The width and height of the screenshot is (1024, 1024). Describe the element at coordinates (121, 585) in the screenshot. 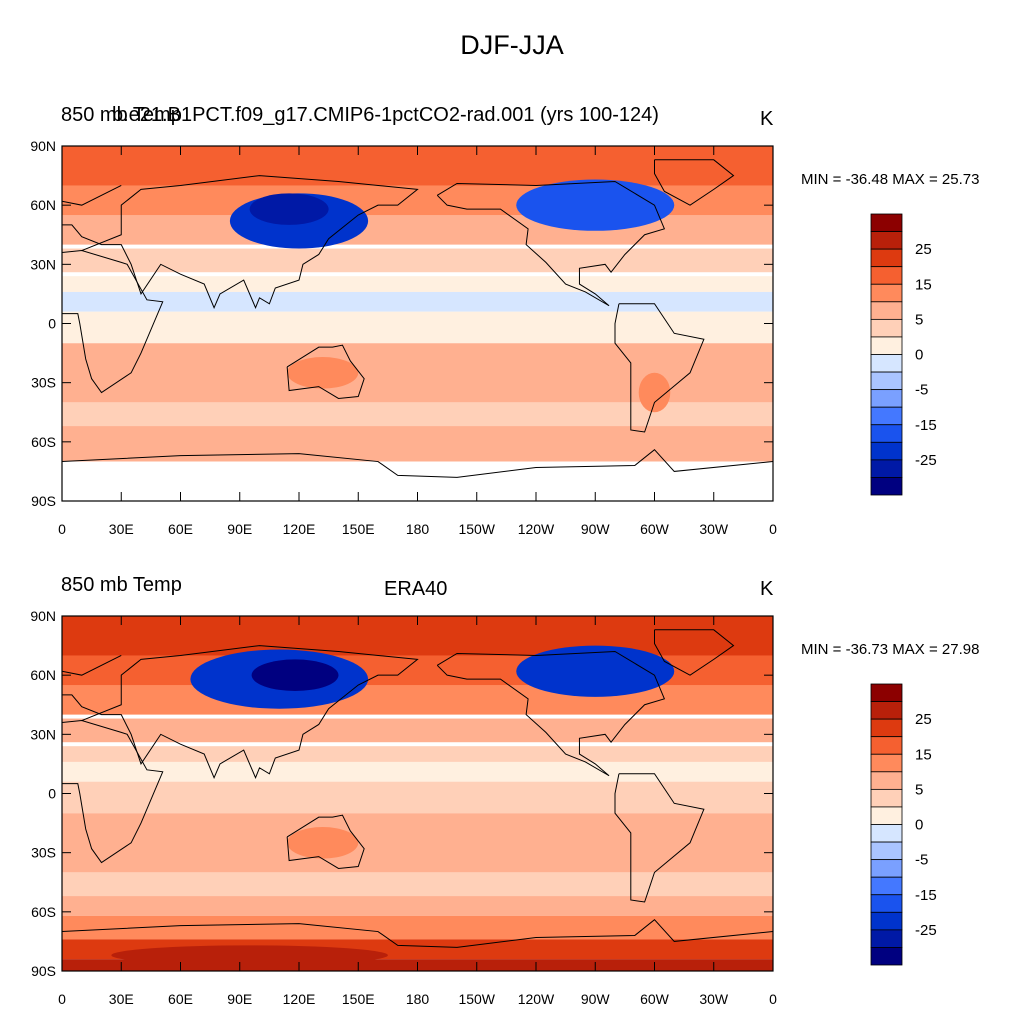

I see `panel-2-left-title: 850 mb Temp` at that location.